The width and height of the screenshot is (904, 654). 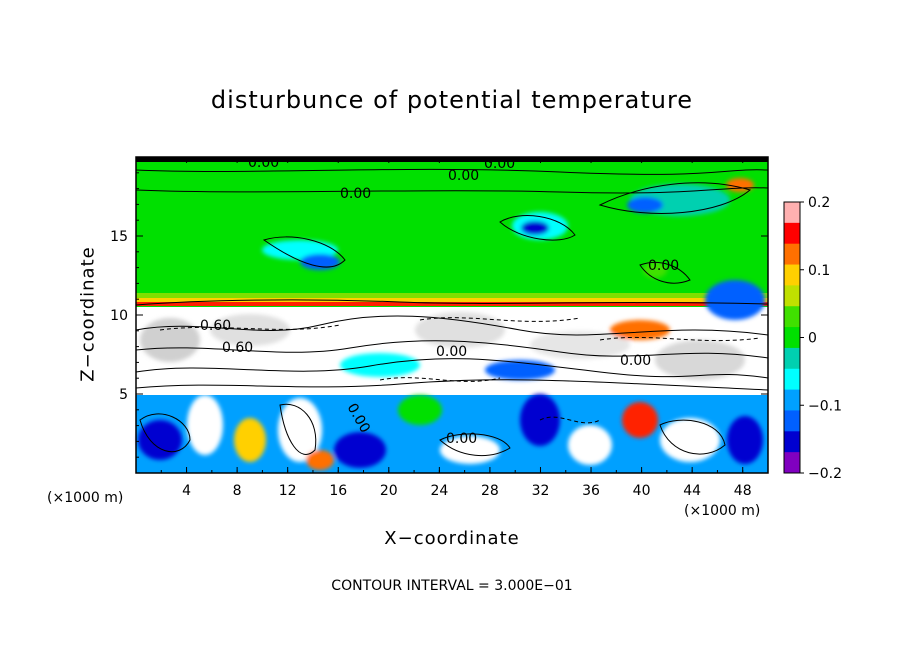 I want to click on colorbar-tick-label: 0.2, so click(x=819, y=203).